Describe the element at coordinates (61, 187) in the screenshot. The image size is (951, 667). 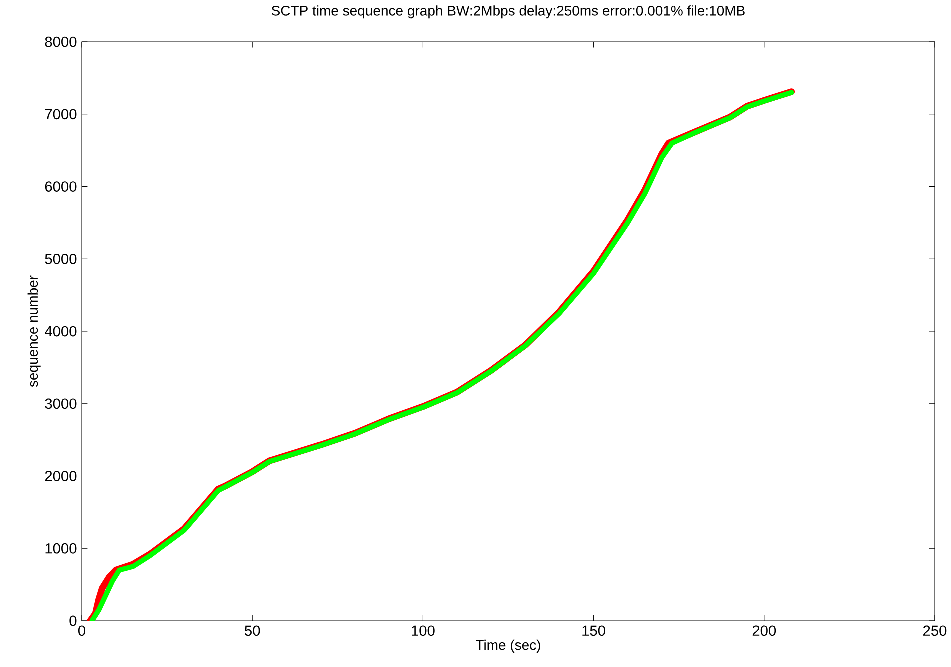
I see `y-tick-label: 6000` at that location.